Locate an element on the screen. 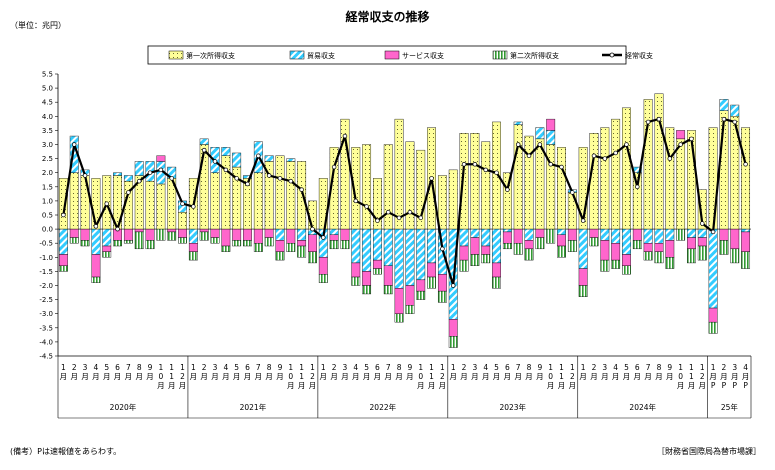  footnote: (備考）Pは速報値をあらわす。 is located at coordinates (66, 451).